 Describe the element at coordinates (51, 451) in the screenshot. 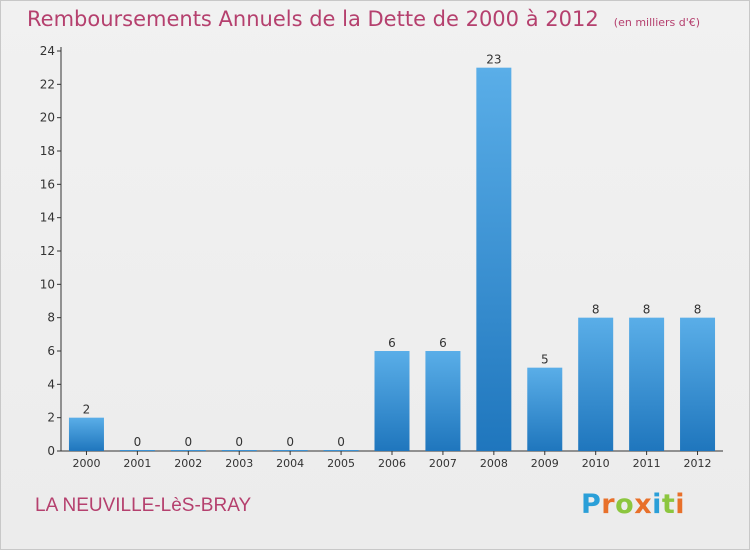

I see `y-tick-label: 0` at that location.